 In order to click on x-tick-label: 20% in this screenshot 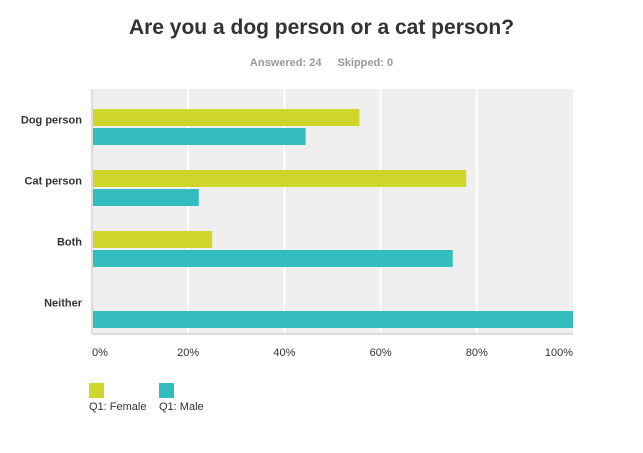, I will do `click(188, 353)`.